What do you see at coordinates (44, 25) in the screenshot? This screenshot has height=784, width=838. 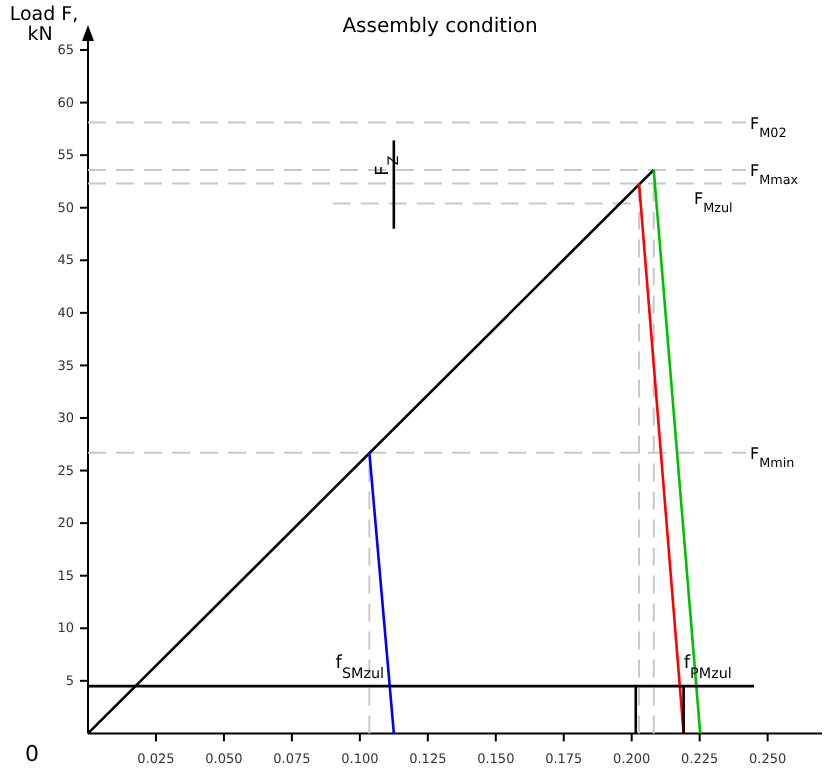 I see `y-axis-title: Load F, kN` at bounding box center [44, 25].